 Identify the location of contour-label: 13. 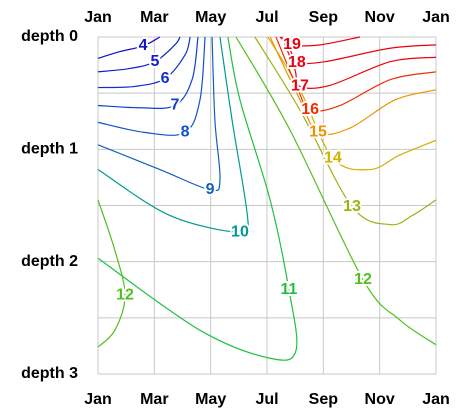
(352, 206).